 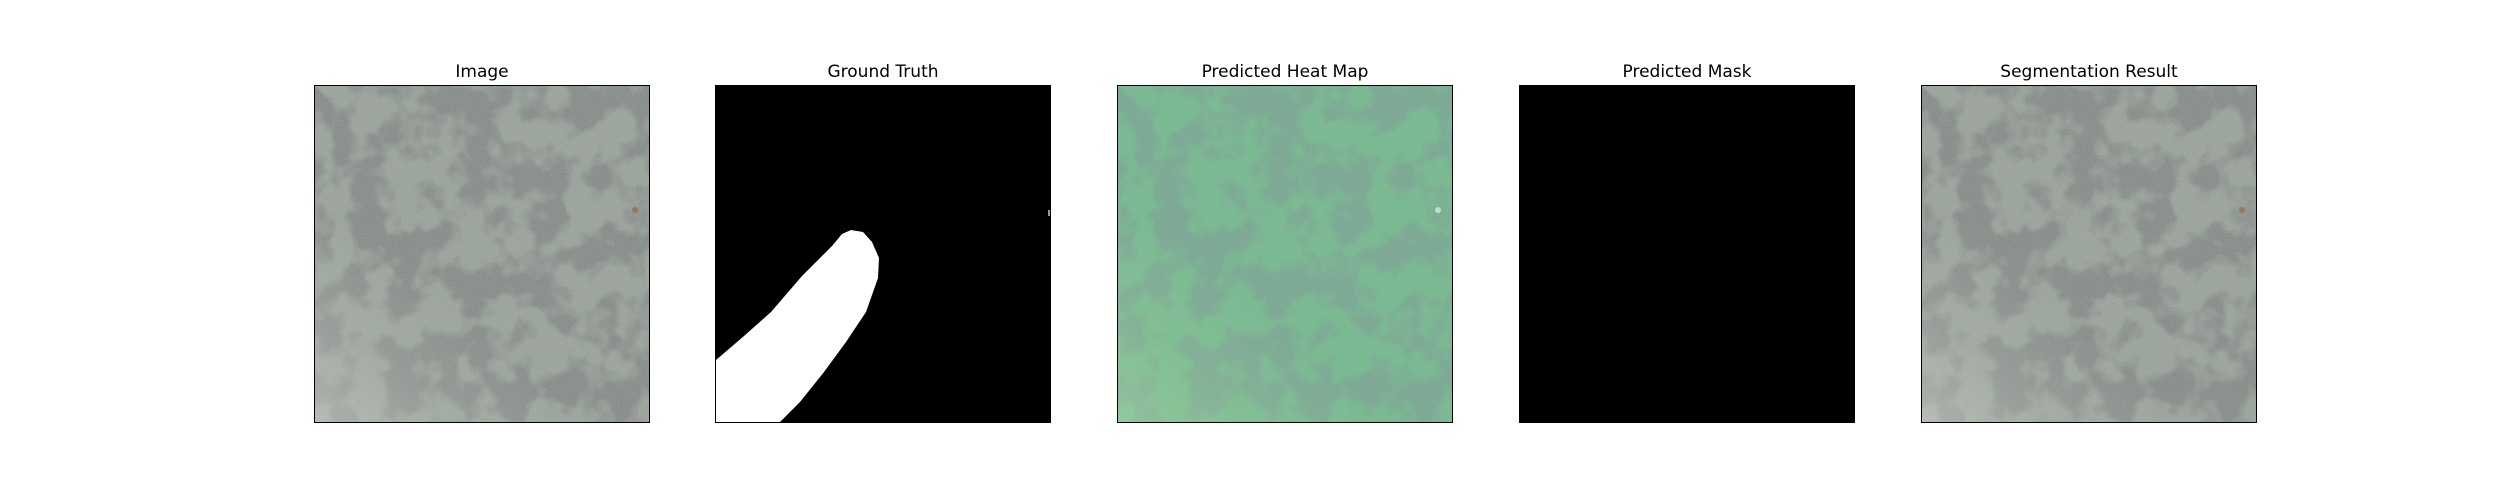 I want to click on ground-truth-region, so click(x=797, y=326).